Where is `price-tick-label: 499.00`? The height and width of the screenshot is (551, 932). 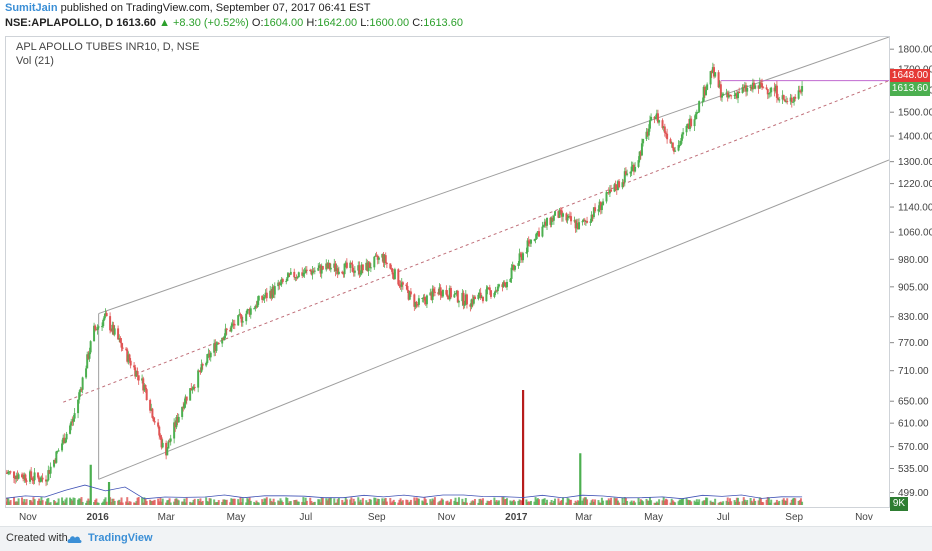 price-tick-label: 499.00 is located at coordinates (913, 493).